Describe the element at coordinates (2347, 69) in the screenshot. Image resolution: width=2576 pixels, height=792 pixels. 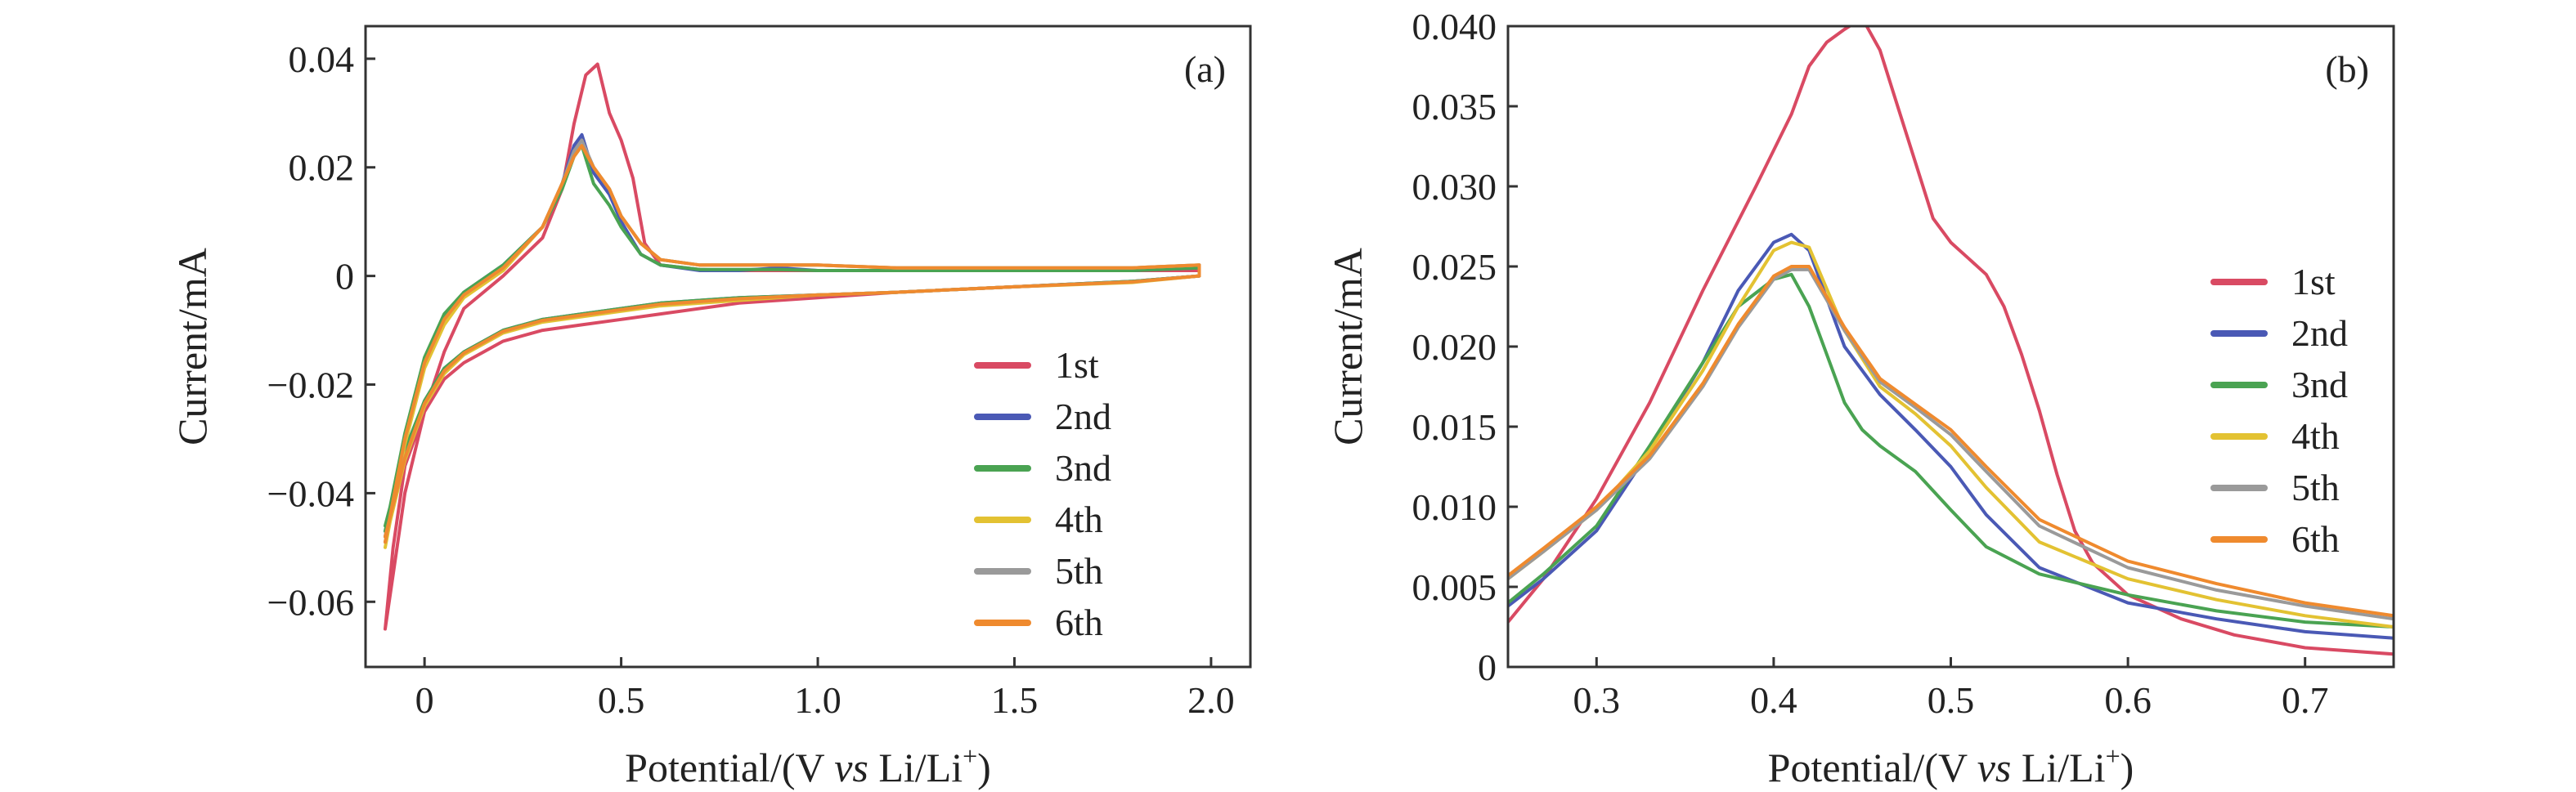
I see `panel-label-b: (b)` at that location.